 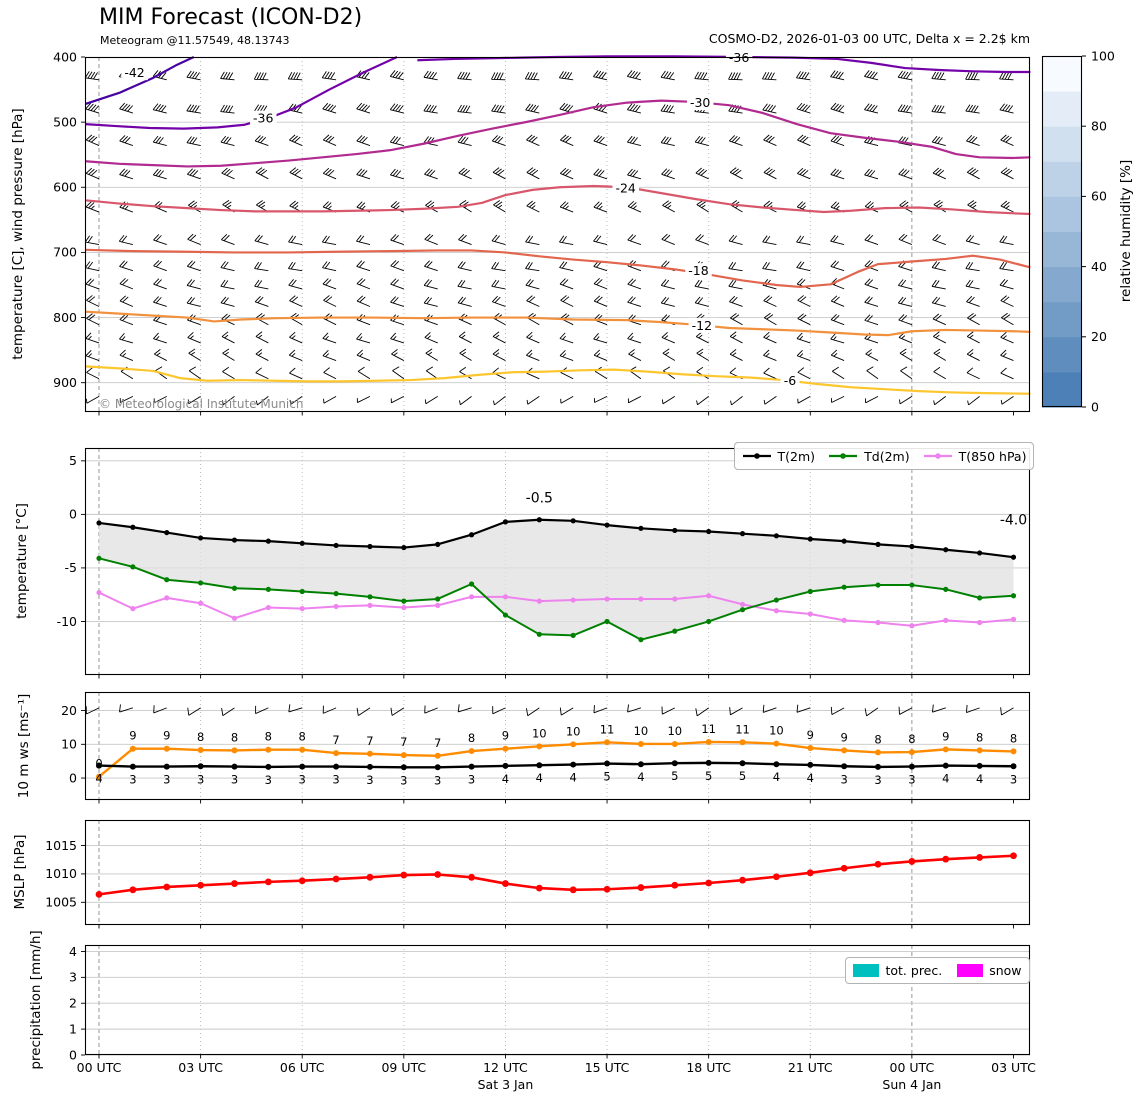 I want to click on contour-label-bg, so click(x=790, y=381).